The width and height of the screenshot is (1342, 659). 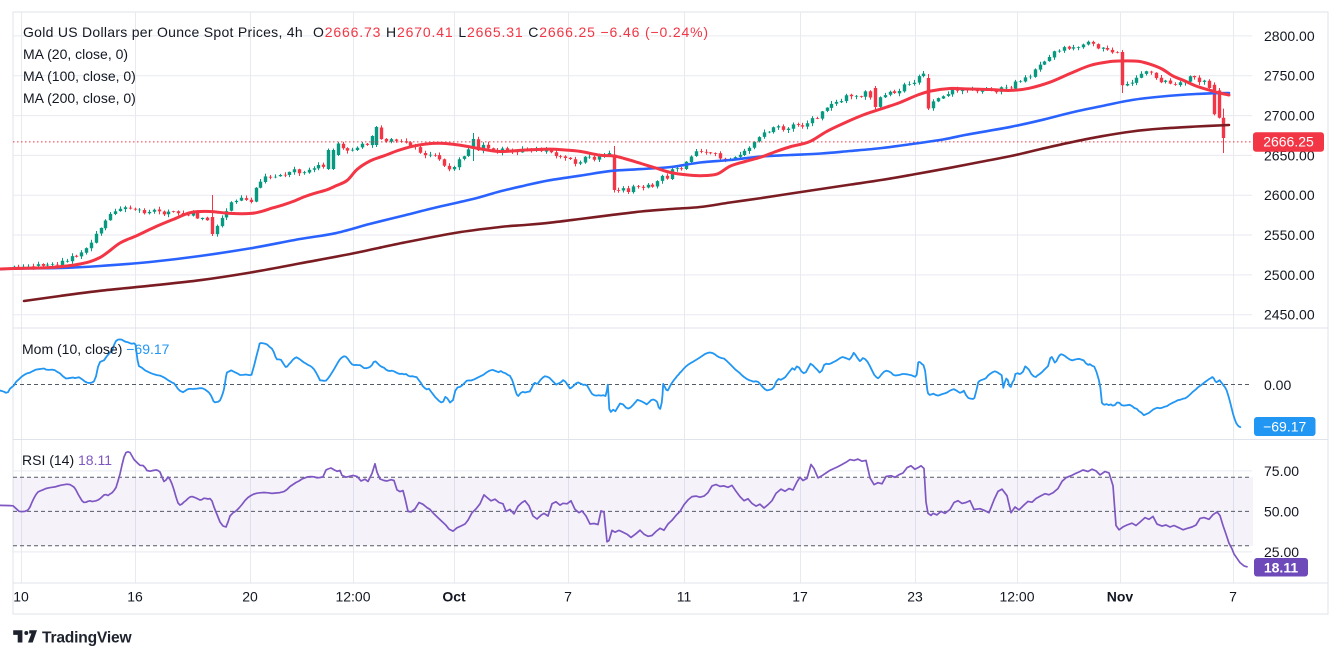 What do you see at coordinates (1277, 385) in the screenshot?
I see `svg-text: 0.00` at bounding box center [1277, 385].